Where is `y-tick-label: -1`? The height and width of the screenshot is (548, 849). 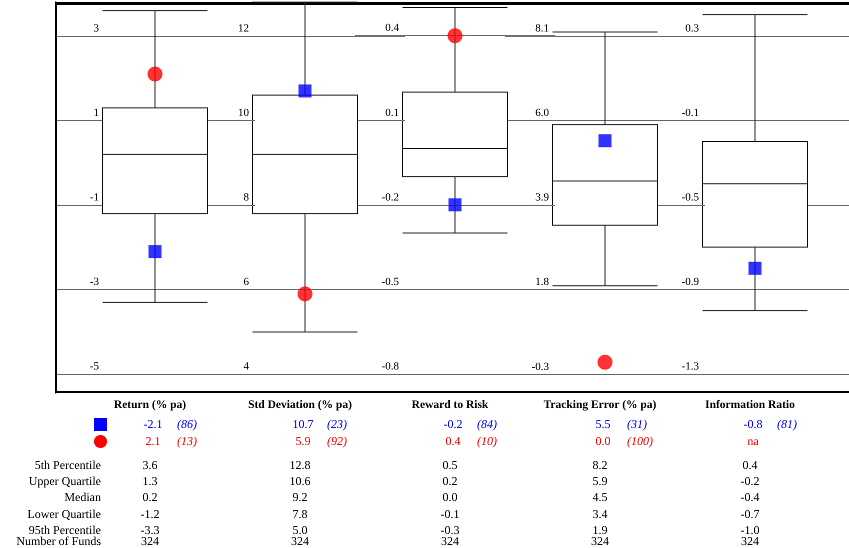
y-tick-label: -1 is located at coordinates (94, 198).